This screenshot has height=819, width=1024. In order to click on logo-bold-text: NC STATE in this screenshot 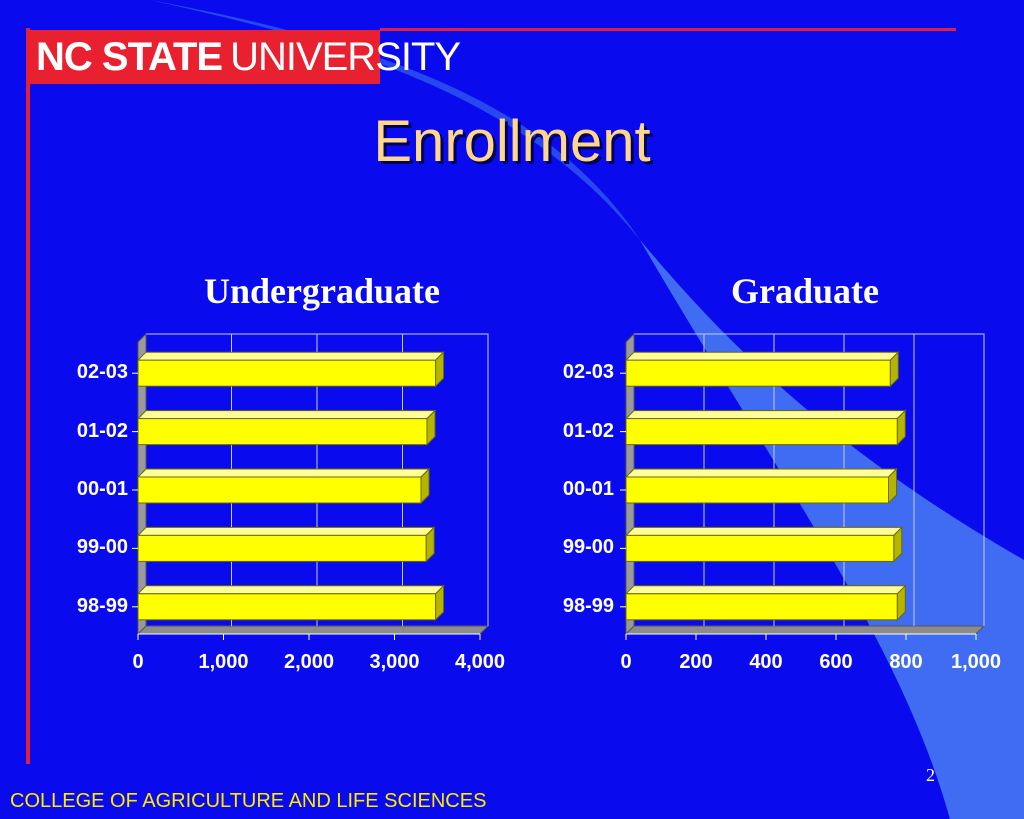, I will do `click(129, 56)`.